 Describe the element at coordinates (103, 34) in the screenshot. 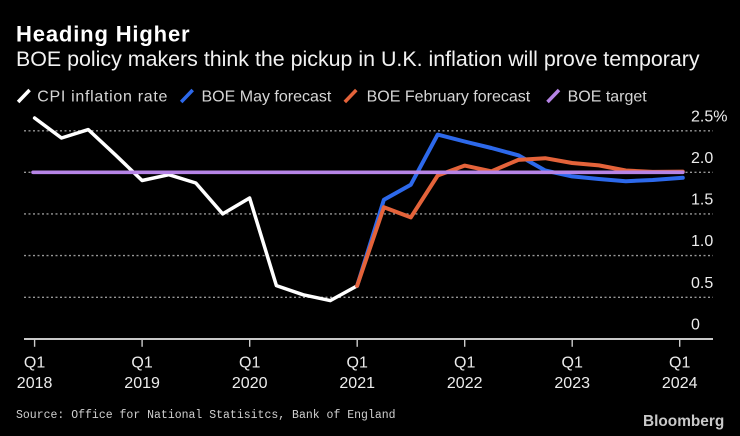

I see `svg-text: Heading Higher` at that location.